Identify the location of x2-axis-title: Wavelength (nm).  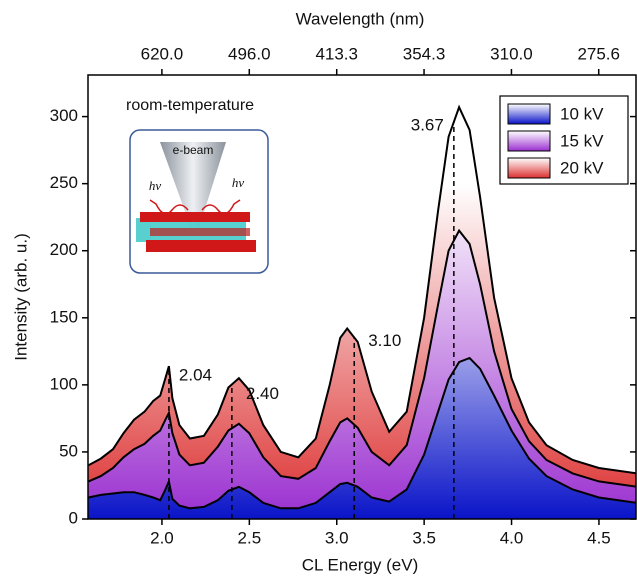
(360, 18).